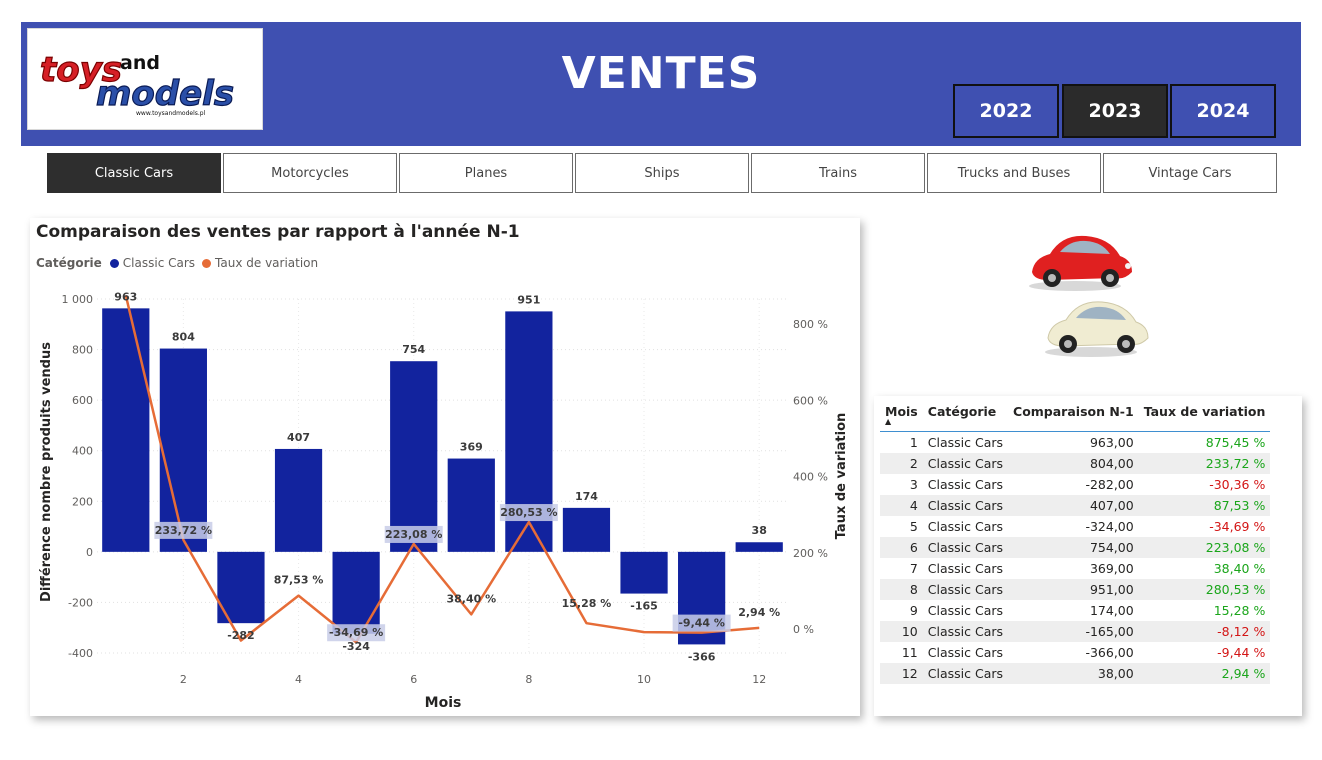 Image resolution: width=1322 pixels, height=760 pixels. Describe the element at coordinates (528, 679) in the screenshot. I see `x-tick-label: 8` at that location.